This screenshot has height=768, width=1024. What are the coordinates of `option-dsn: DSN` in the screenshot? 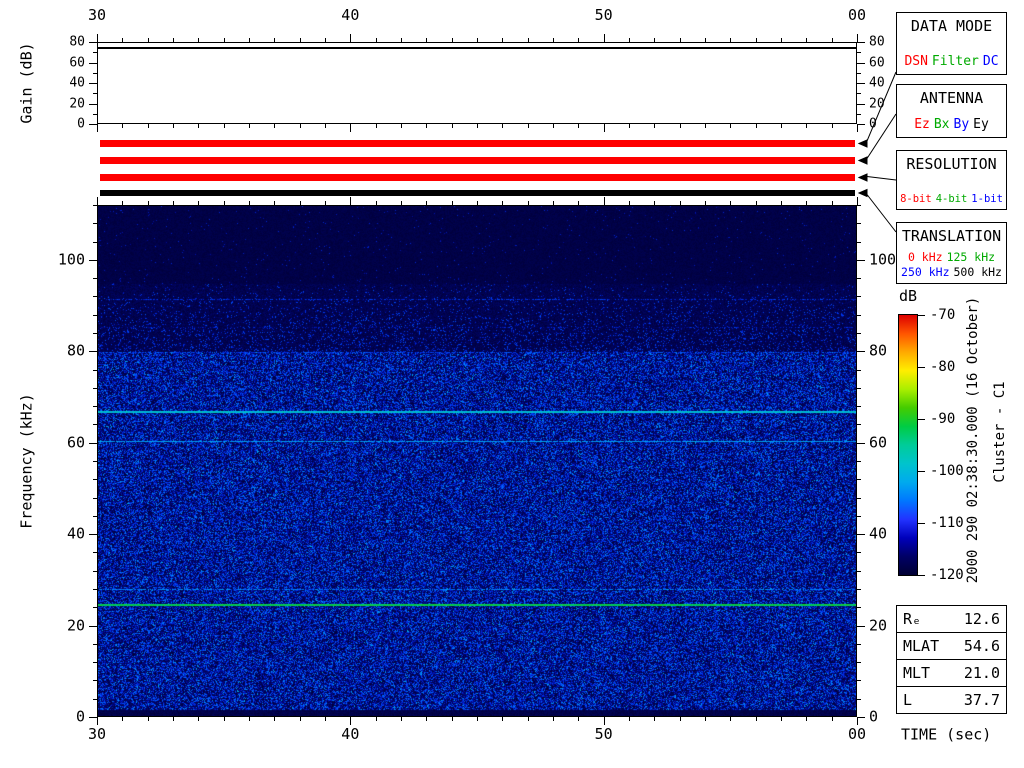 It's located at (916, 62).